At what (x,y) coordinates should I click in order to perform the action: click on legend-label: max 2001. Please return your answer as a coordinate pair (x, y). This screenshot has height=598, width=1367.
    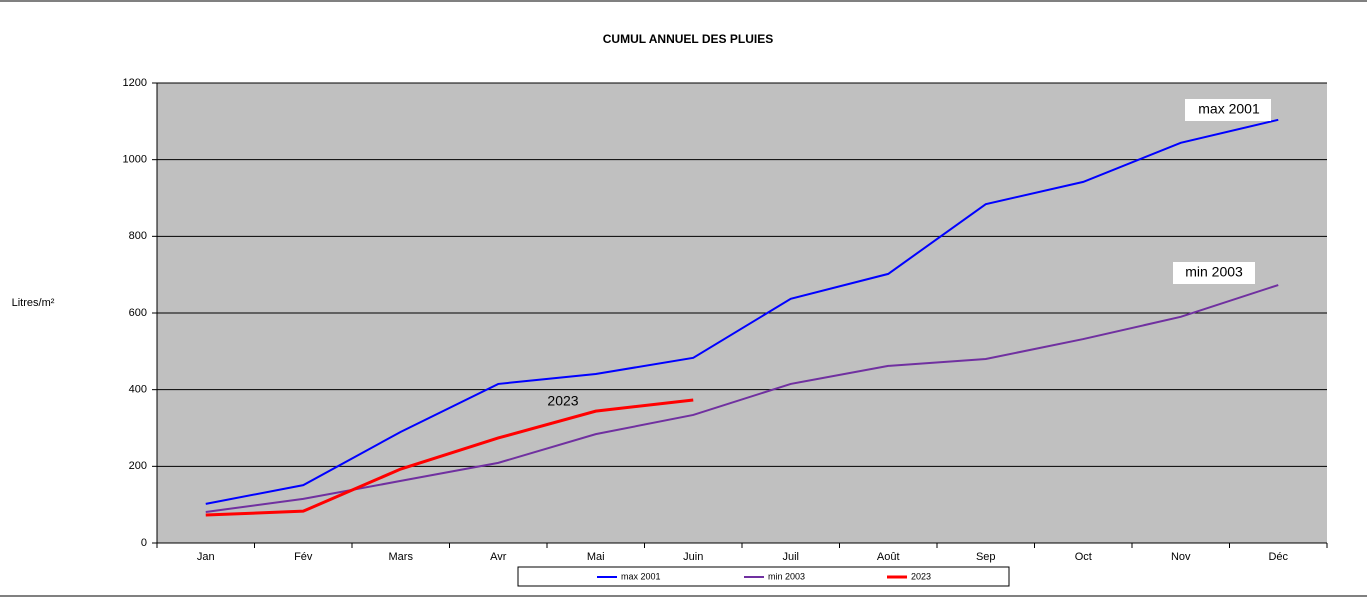
    Looking at the image, I should click on (641, 576).